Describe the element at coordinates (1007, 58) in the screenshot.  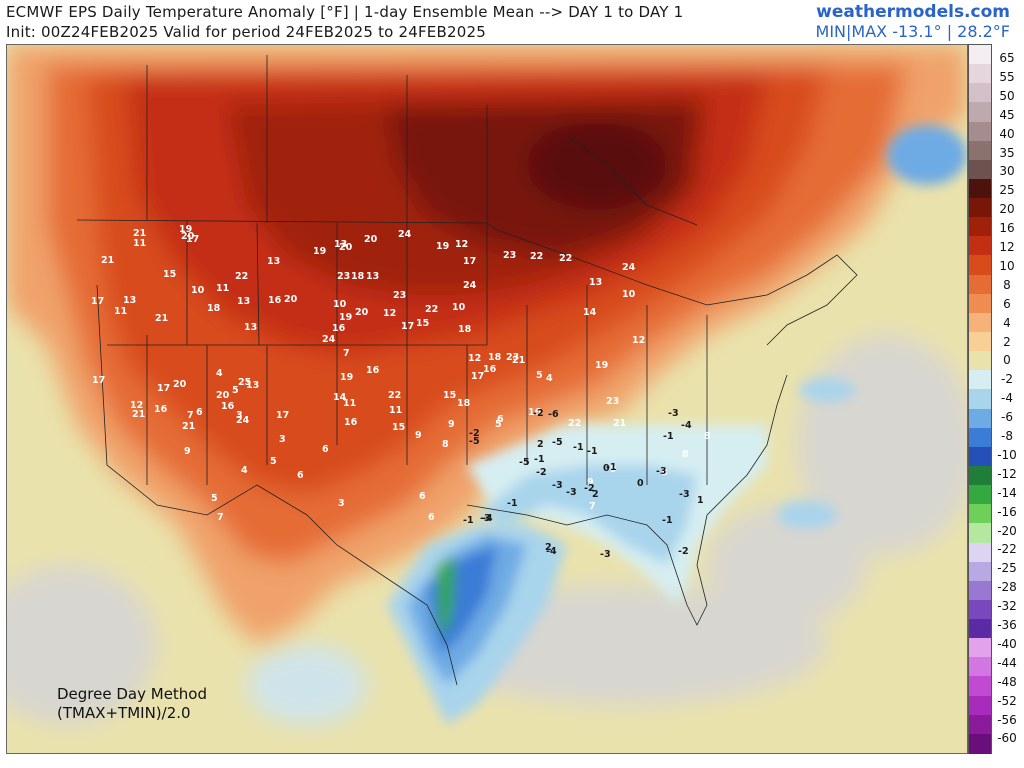
I see `legend-tick-label: 65` at that location.